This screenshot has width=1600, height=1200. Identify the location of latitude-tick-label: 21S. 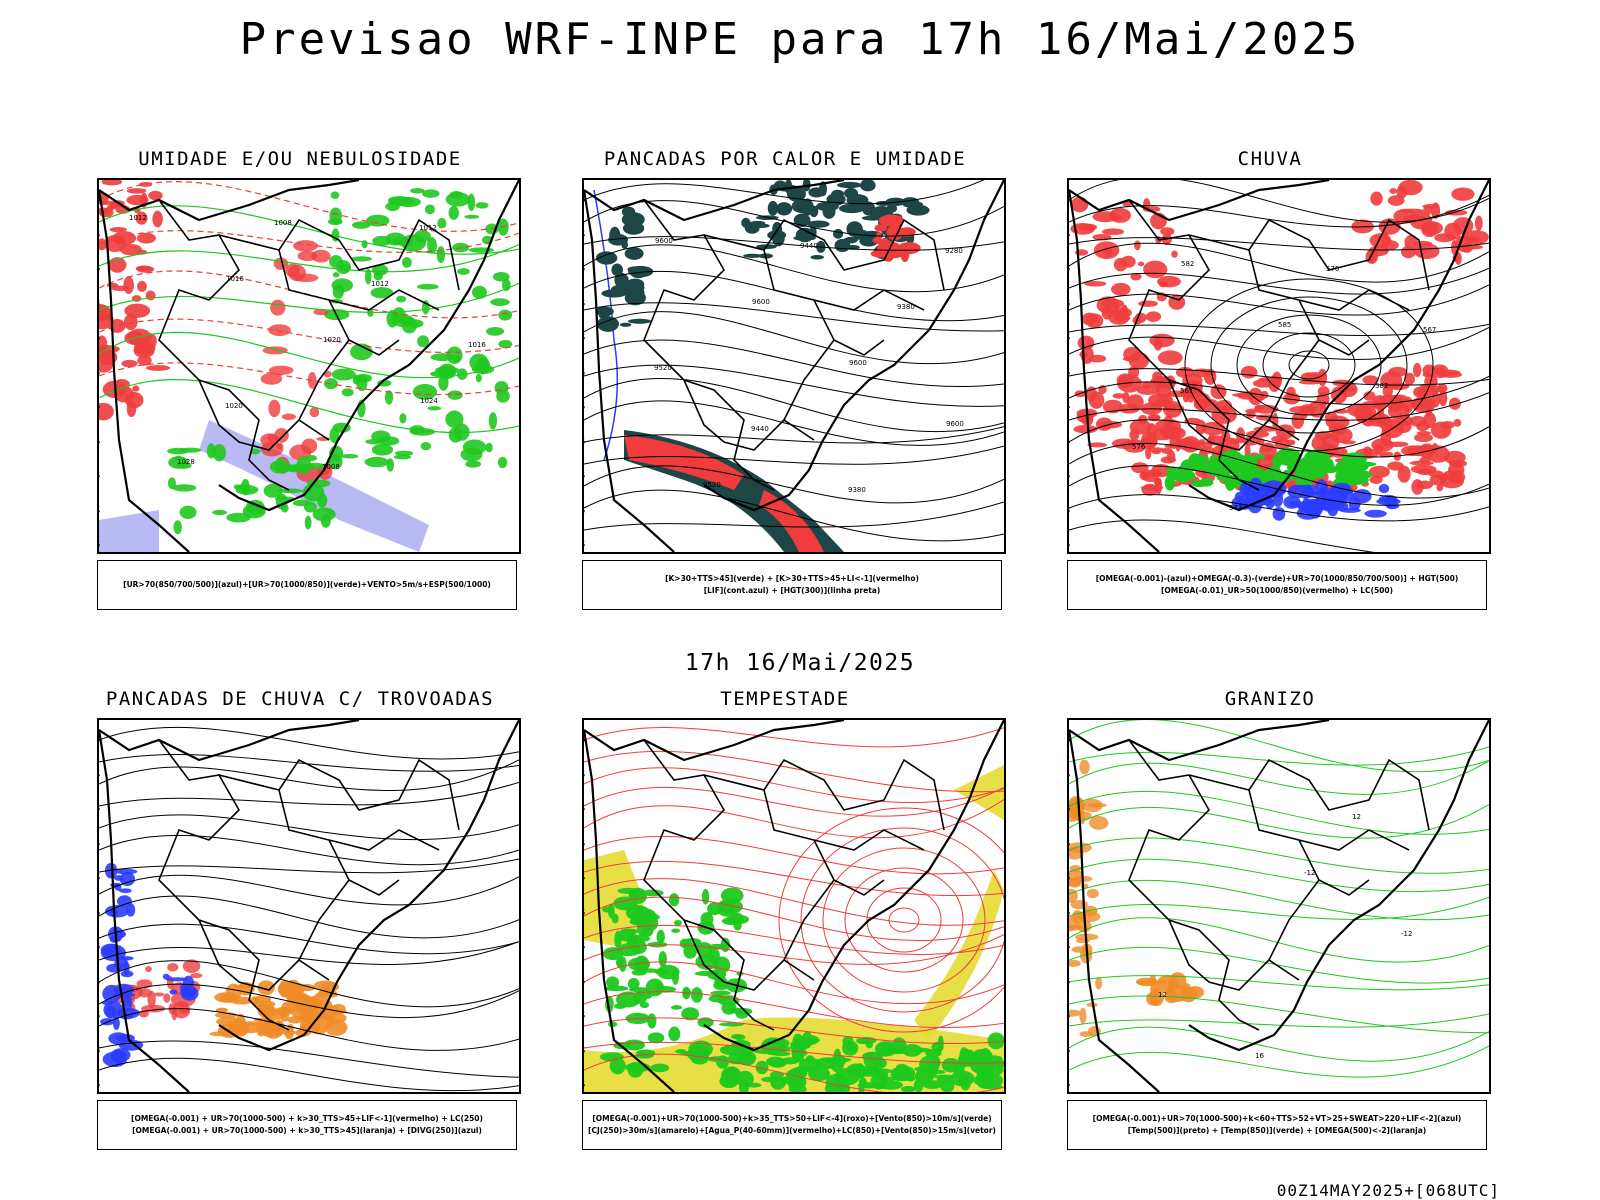
(584, 304).